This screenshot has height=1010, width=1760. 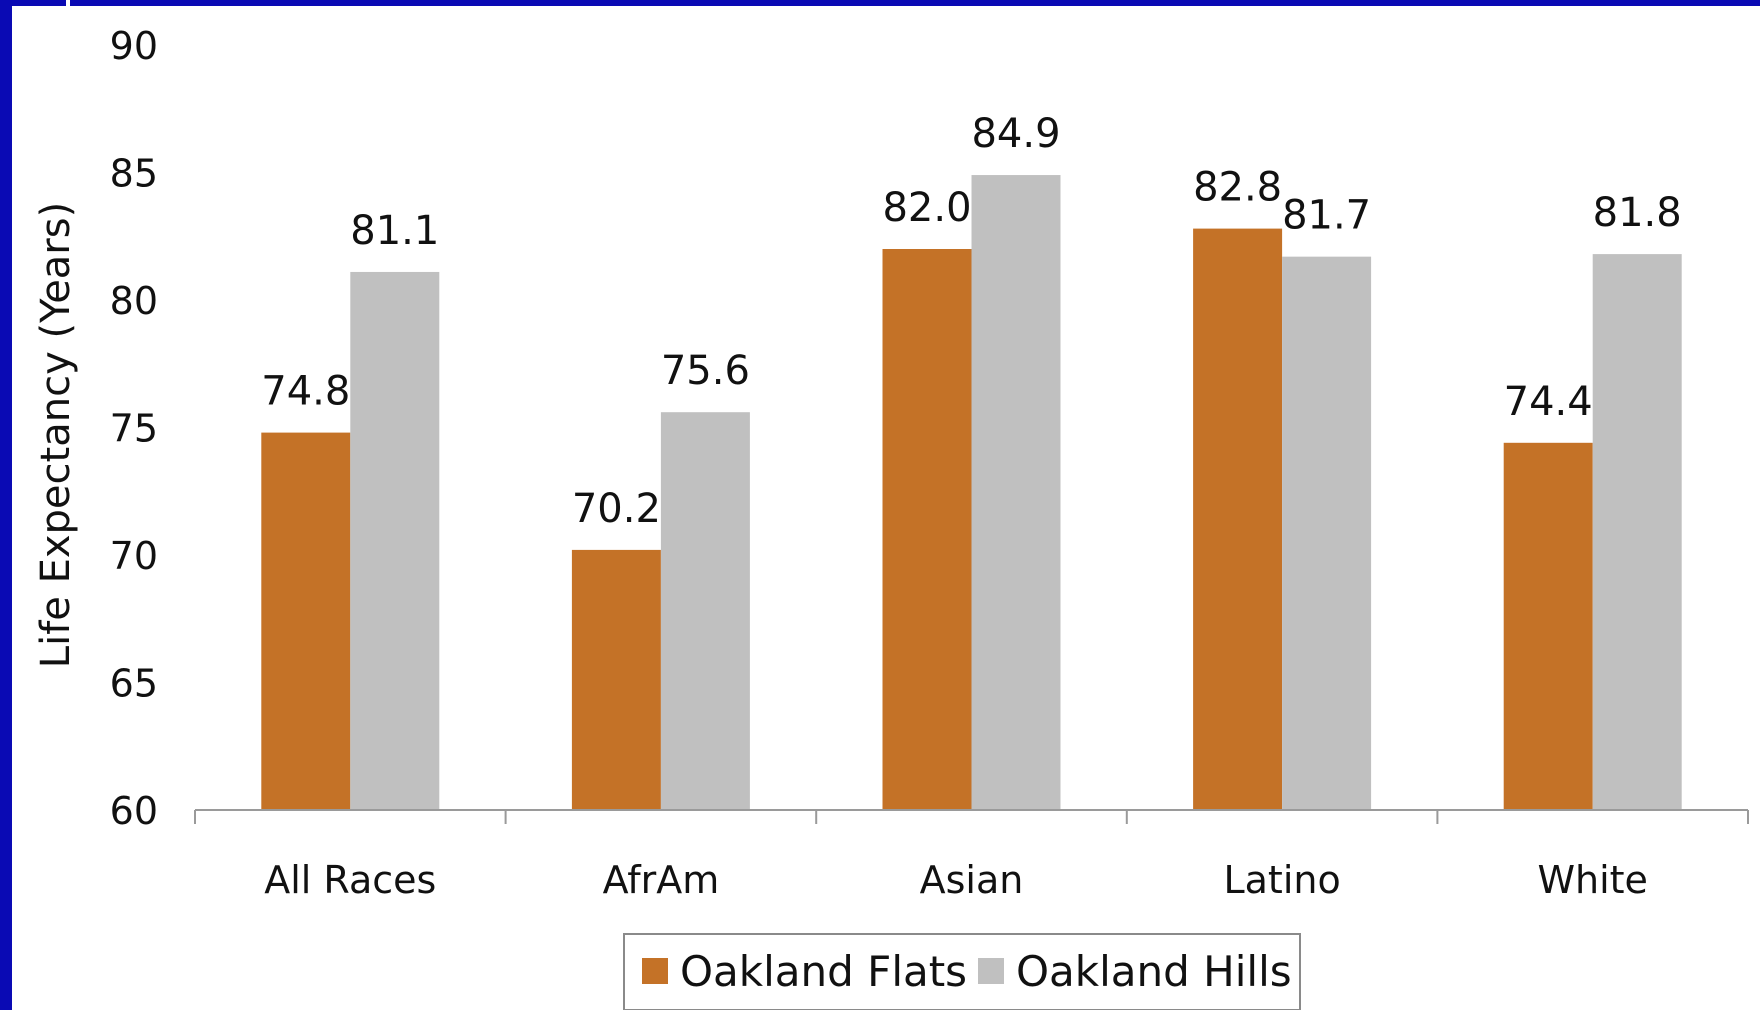 I want to click on y-tick-label-90: 90, so click(x=134, y=46).